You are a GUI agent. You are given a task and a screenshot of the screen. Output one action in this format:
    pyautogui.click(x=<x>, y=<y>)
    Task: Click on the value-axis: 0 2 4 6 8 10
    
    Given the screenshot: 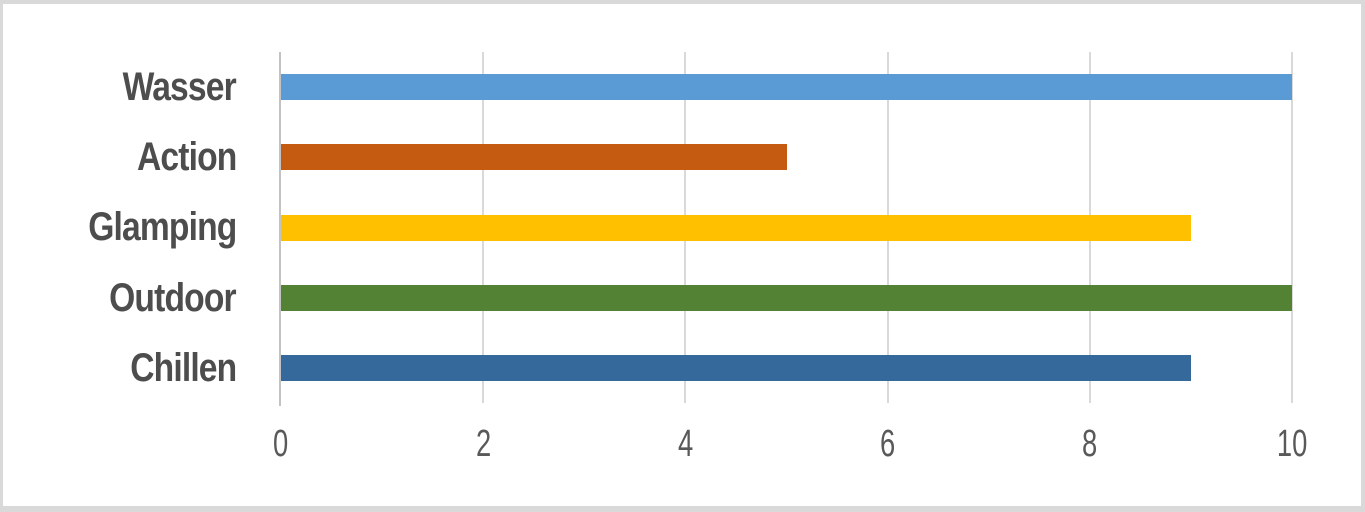 What is the action you would take?
    pyautogui.click(x=790, y=444)
    